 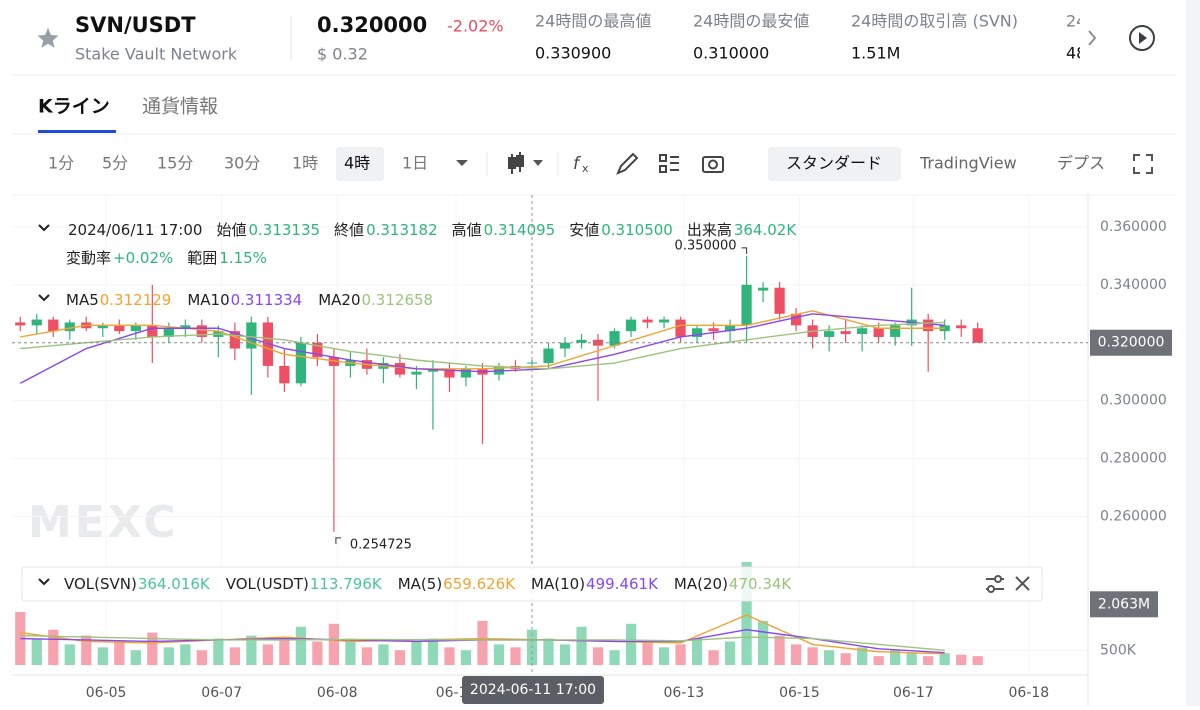 What do you see at coordinates (174, 584) in the screenshot?
I see `info-item: 364.016K` at bounding box center [174, 584].